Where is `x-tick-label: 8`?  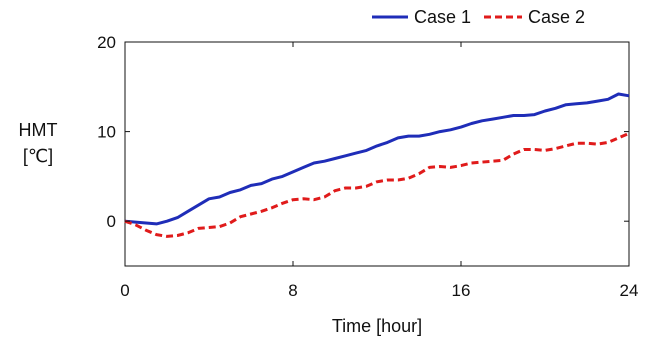
x-tick-label: 8 is located at coordinates (292, 290).